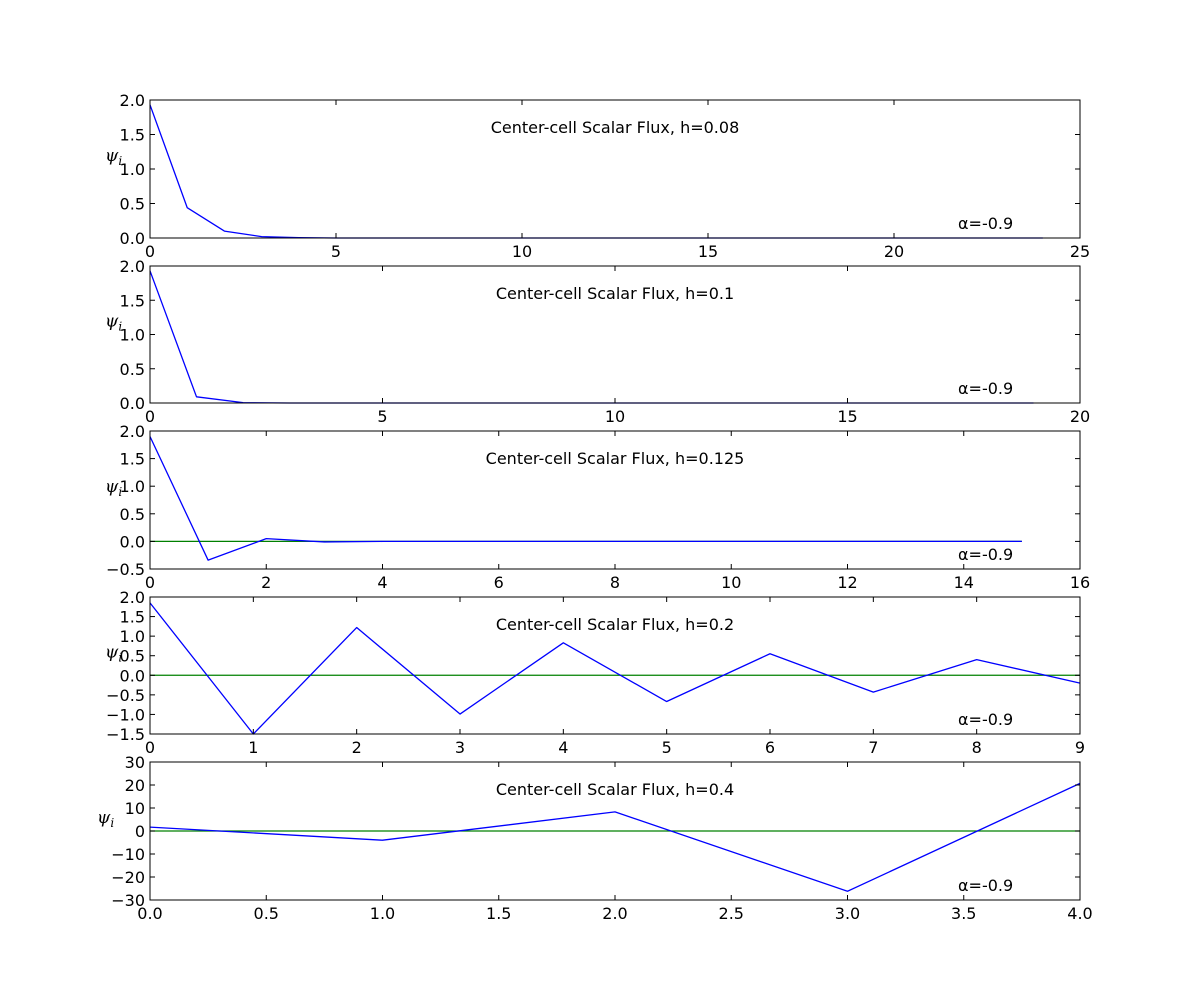 The image size is (1200, 1005). Describe the element at coordinates (128, 877) in the screenshot. I see `y-tick-label: −20` at that location.